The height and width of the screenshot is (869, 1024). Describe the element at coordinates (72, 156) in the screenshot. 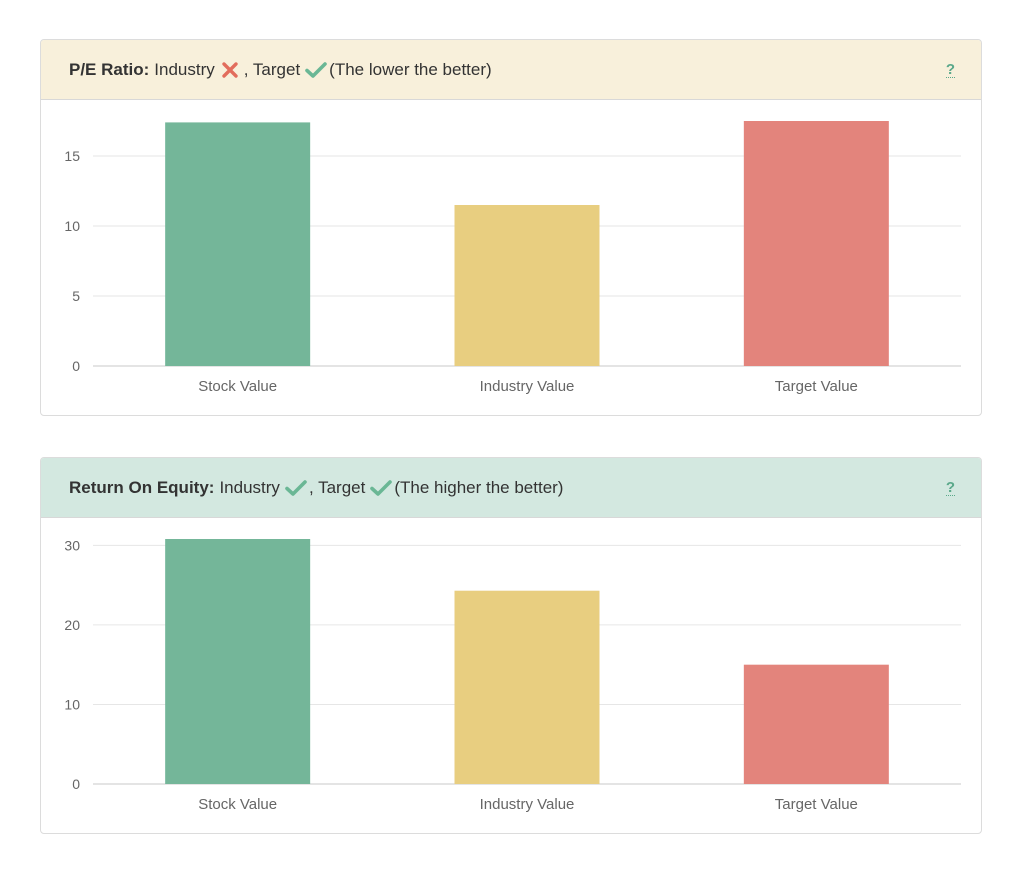

I see `y-tick-label: 15` at that location.